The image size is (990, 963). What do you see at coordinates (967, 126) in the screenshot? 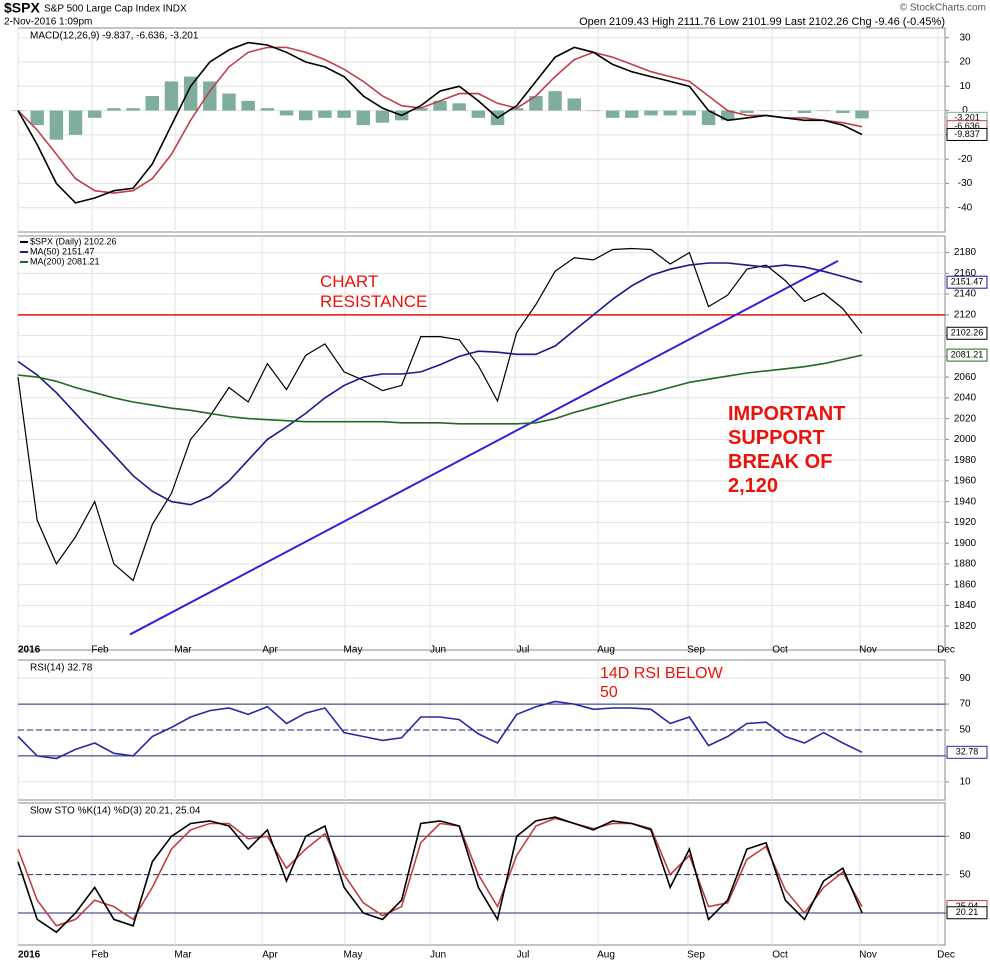
I see `value-tag-label: -6.636` at bounding box center [967, 126].